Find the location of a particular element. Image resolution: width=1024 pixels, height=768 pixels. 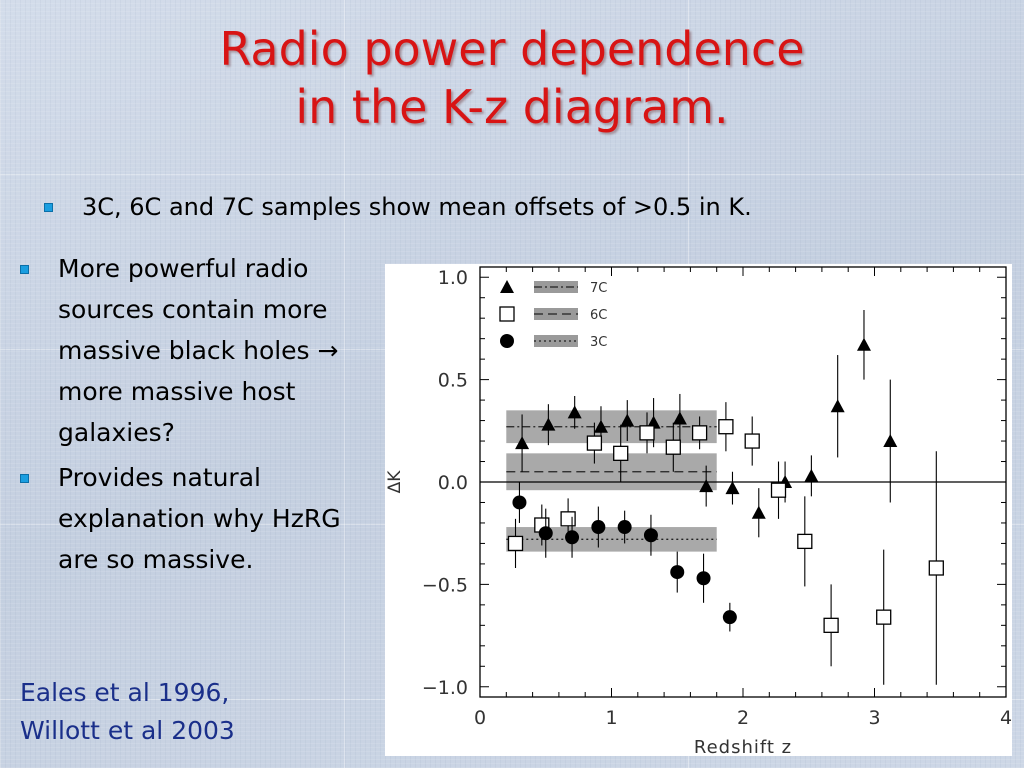

x-tick-label: 2 is located at coordinates (743, 718).